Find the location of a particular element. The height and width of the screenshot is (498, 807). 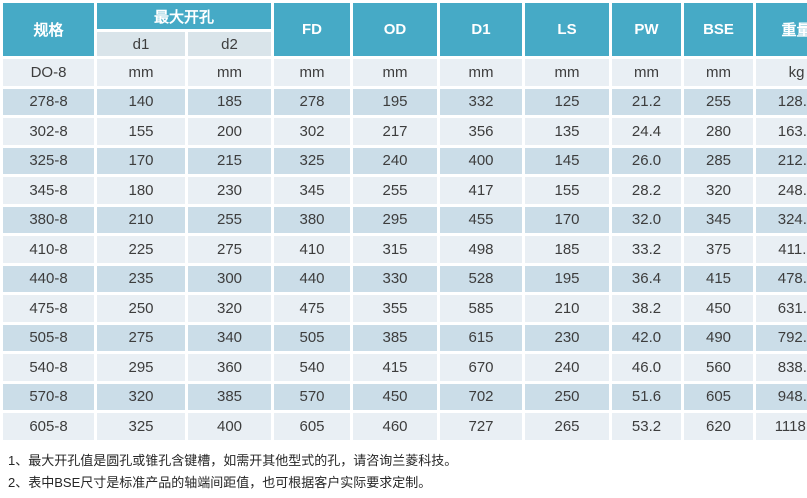

value-cell: 230 is located at coordinates (567, 337).